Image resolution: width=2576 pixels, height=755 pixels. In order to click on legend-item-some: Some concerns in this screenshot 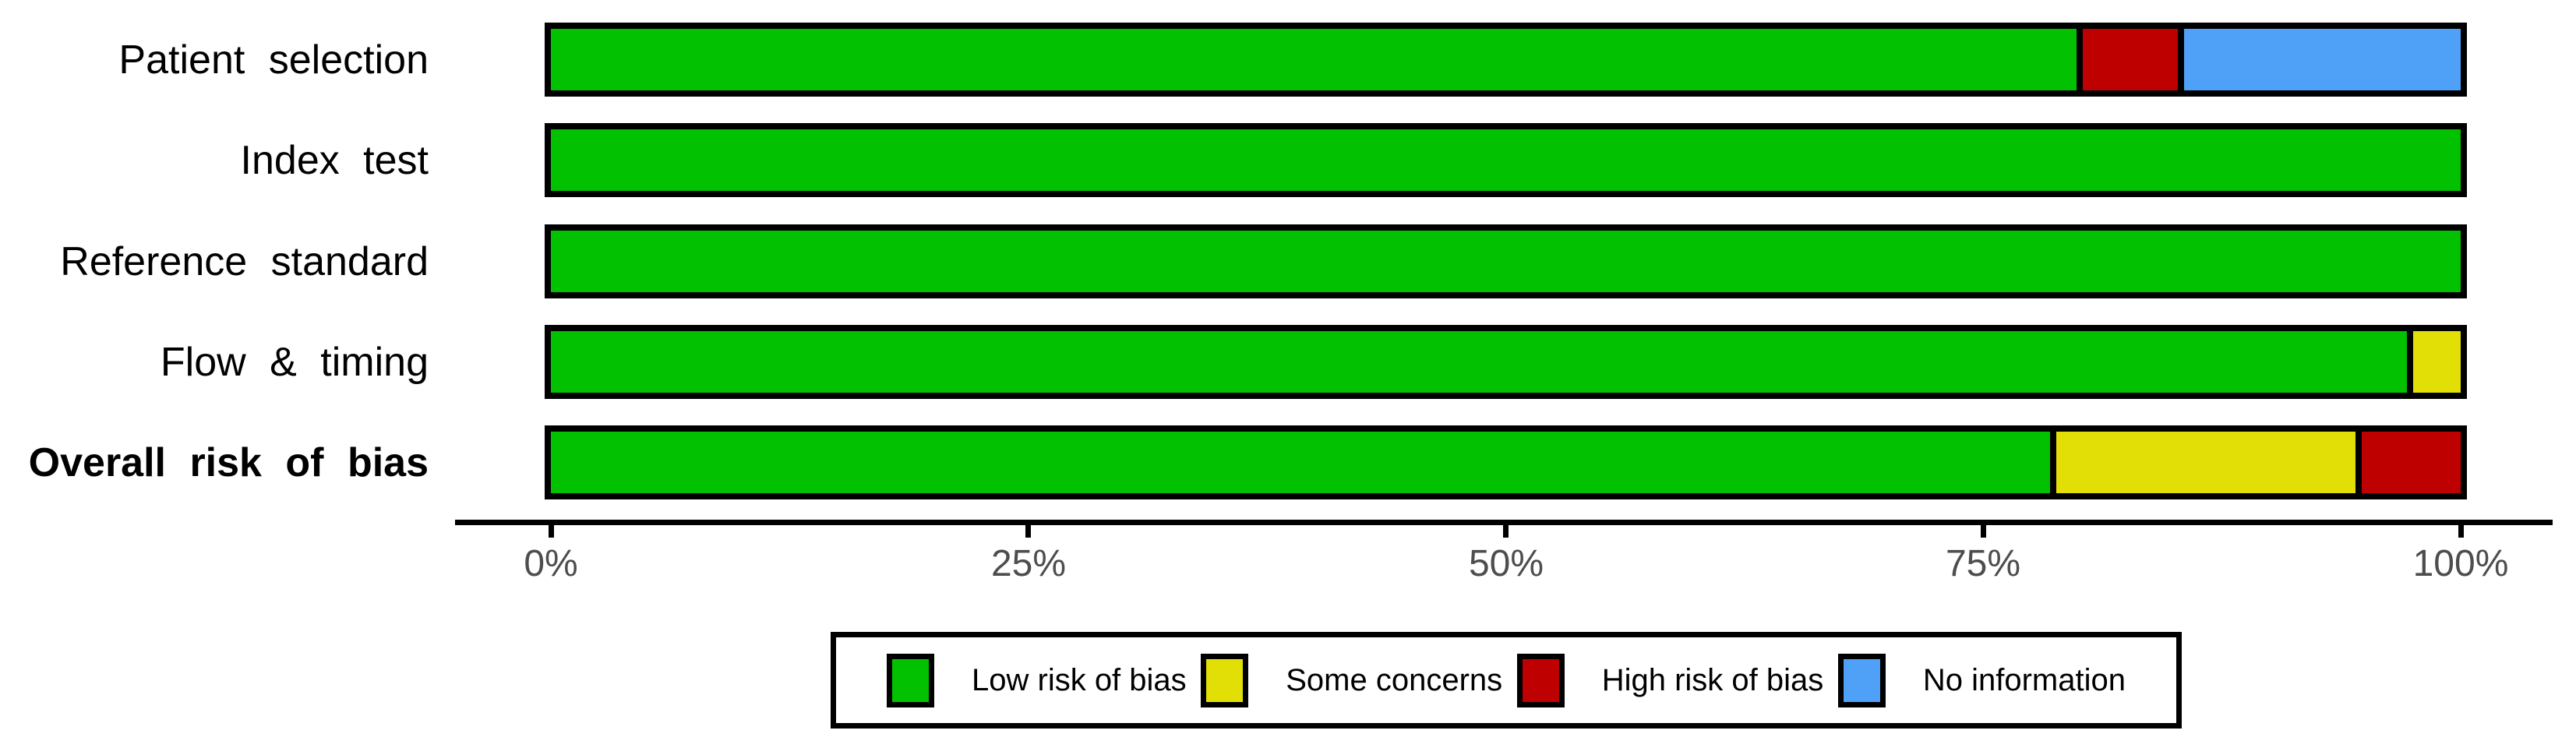, I will do `click(1352, 680)`.